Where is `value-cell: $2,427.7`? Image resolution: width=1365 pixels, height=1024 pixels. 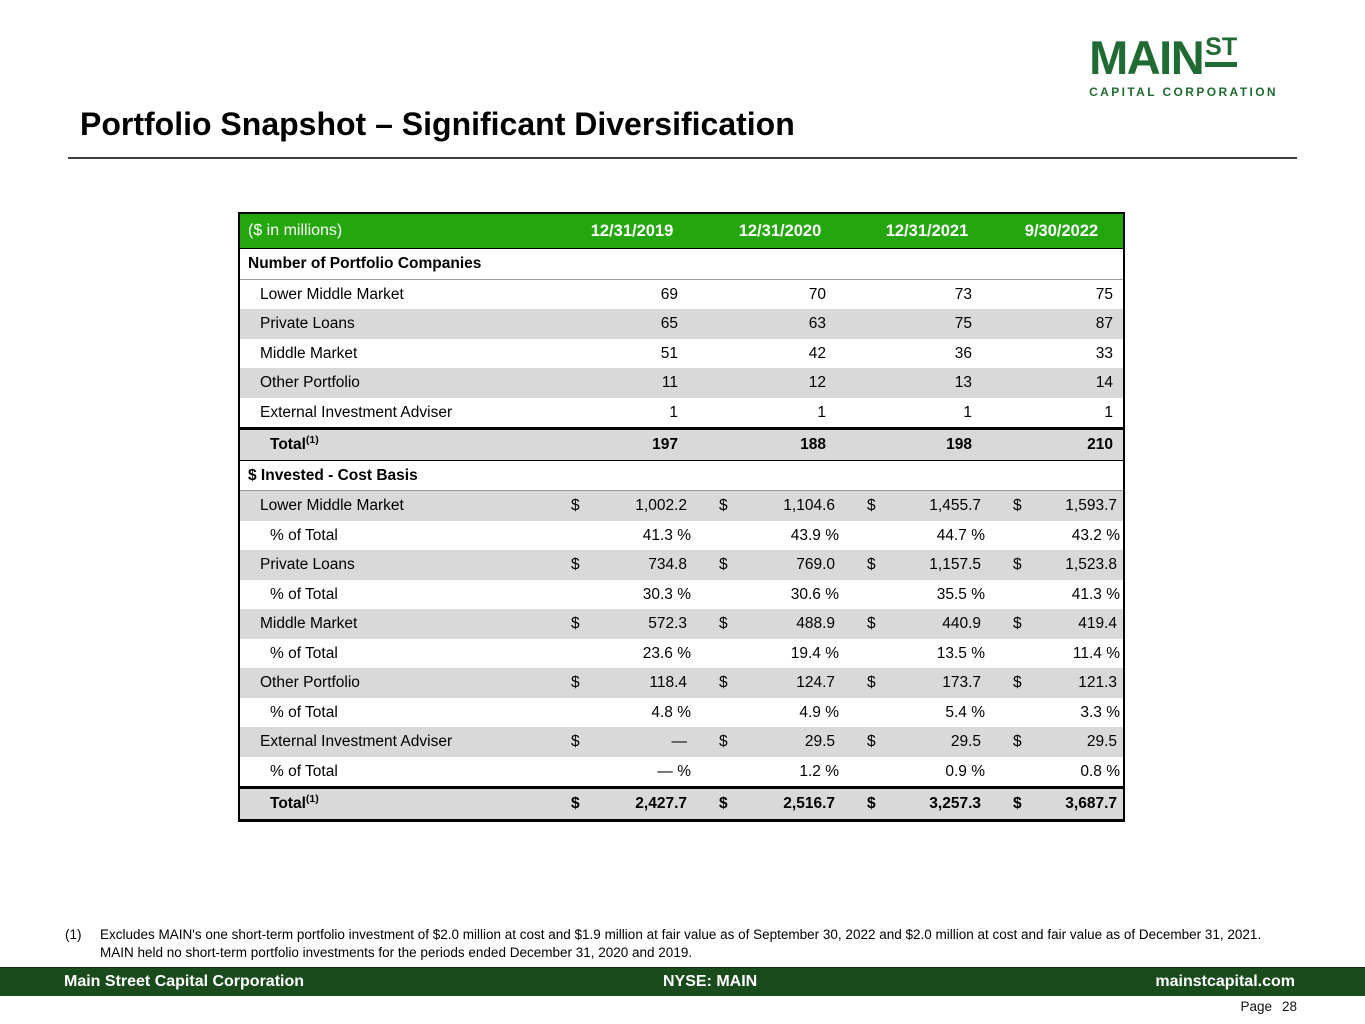
value-cell: $2,427.7 is located at coordinates (632, 804).